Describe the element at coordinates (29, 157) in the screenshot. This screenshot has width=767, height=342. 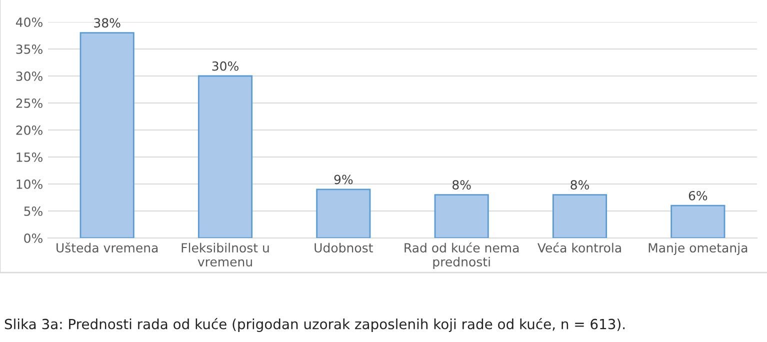
I see `y-tick-label: 15%` at that location.